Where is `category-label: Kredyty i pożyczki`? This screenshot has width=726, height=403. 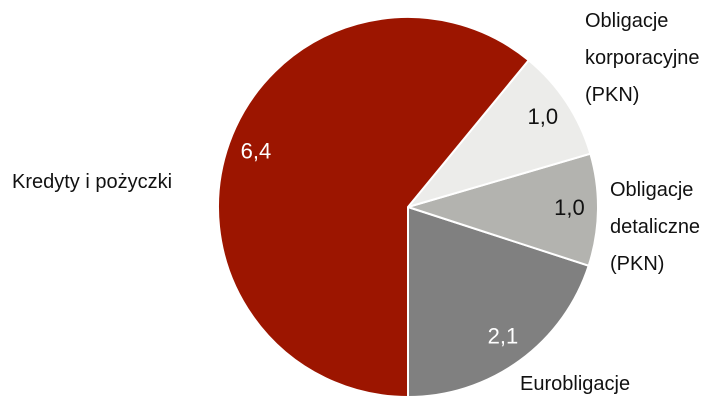
category-label: Kredyty i pożyczki is located at coordinates (92, 182).